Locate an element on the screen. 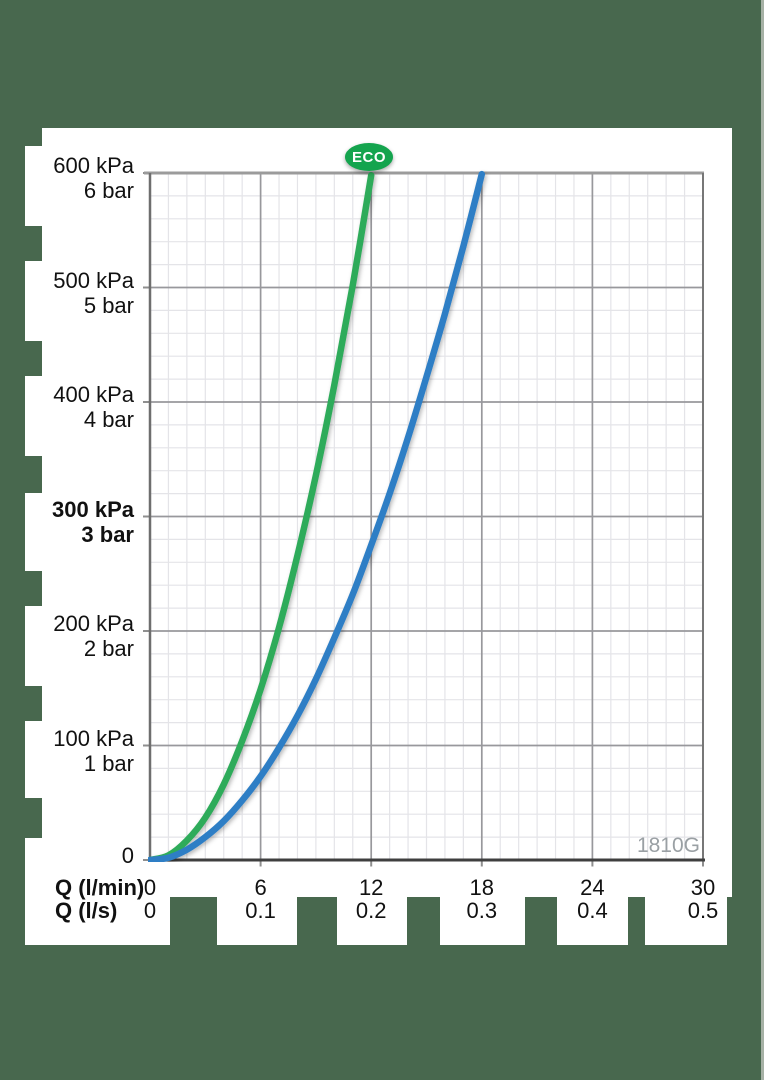  x-tick-ls-30: 0.5 is located at coordinates (703, 910).